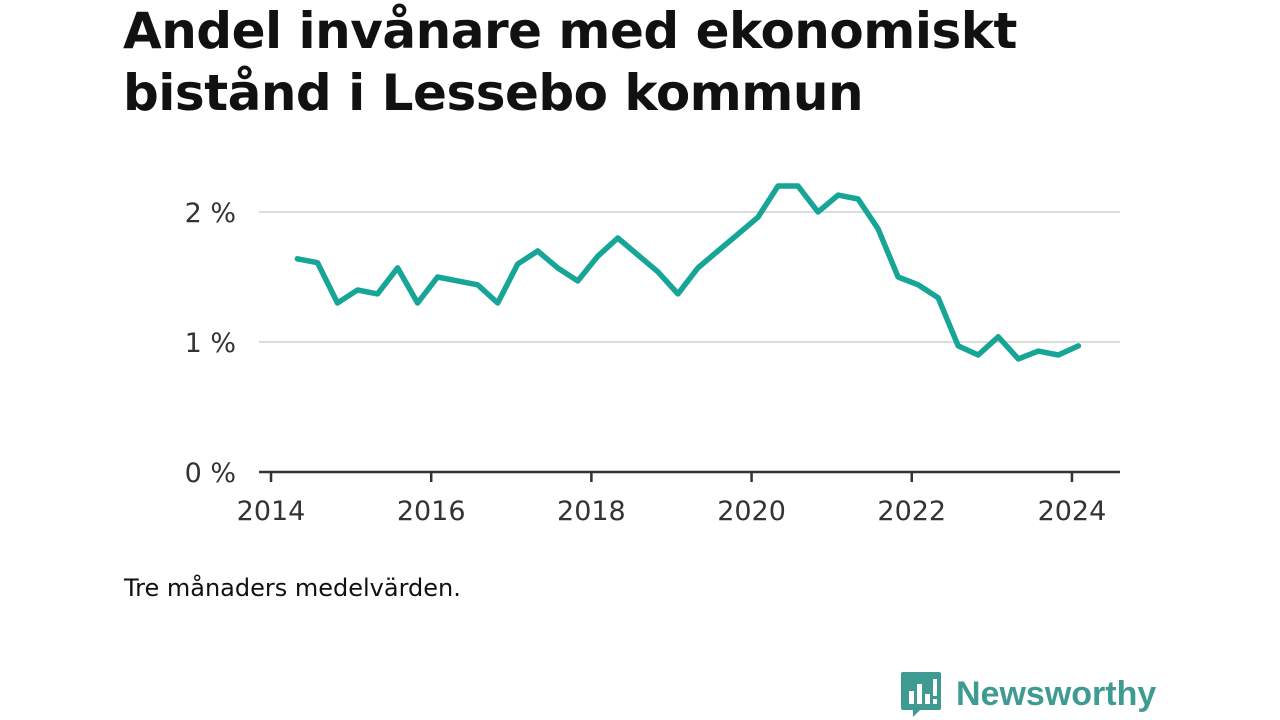  Describe the element at coordinates (911, 511) in the screenshot. I see `x-tick-label: 2022` at that location.